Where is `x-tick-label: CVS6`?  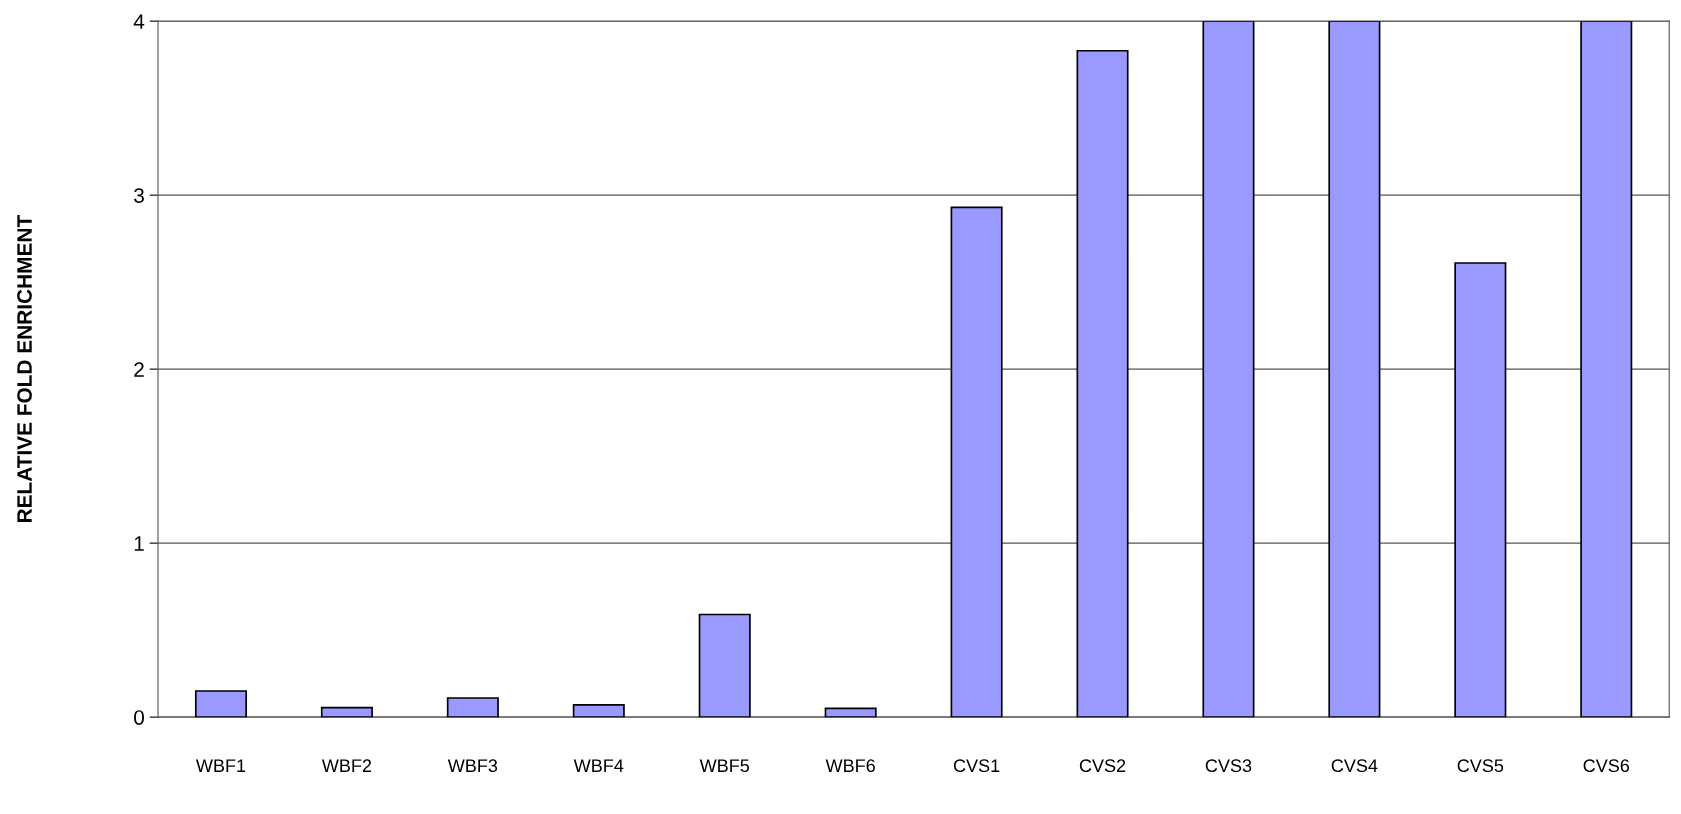
x-tick-label: CVS6 is located at coordinates (1606, 766).